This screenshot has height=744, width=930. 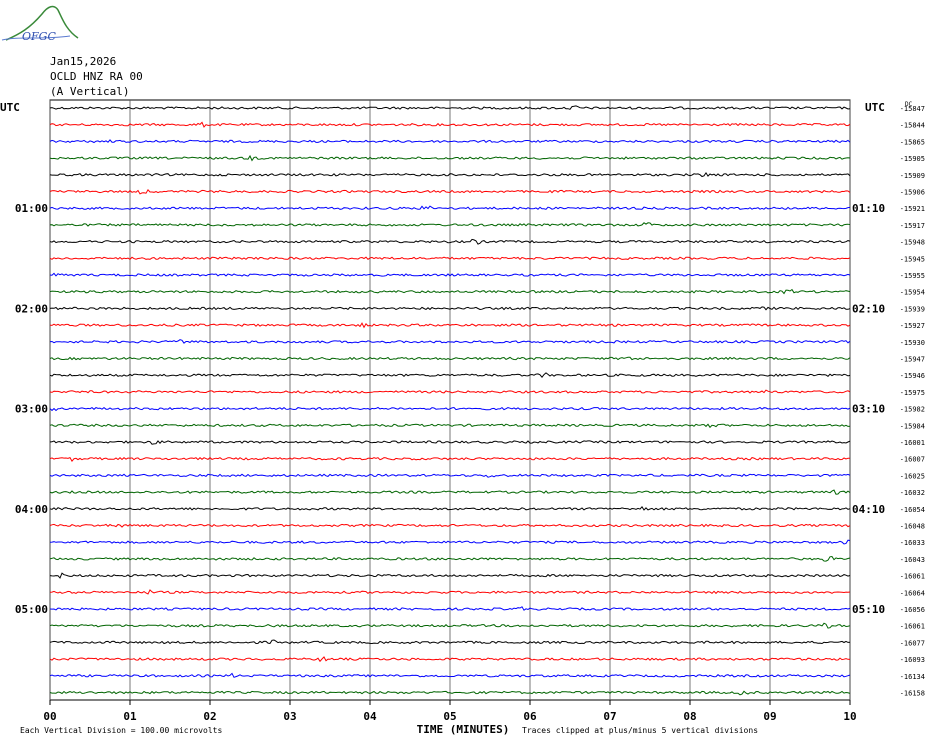 I want to click on ofgc-logo: OFGC, so click(x=40, y=24).